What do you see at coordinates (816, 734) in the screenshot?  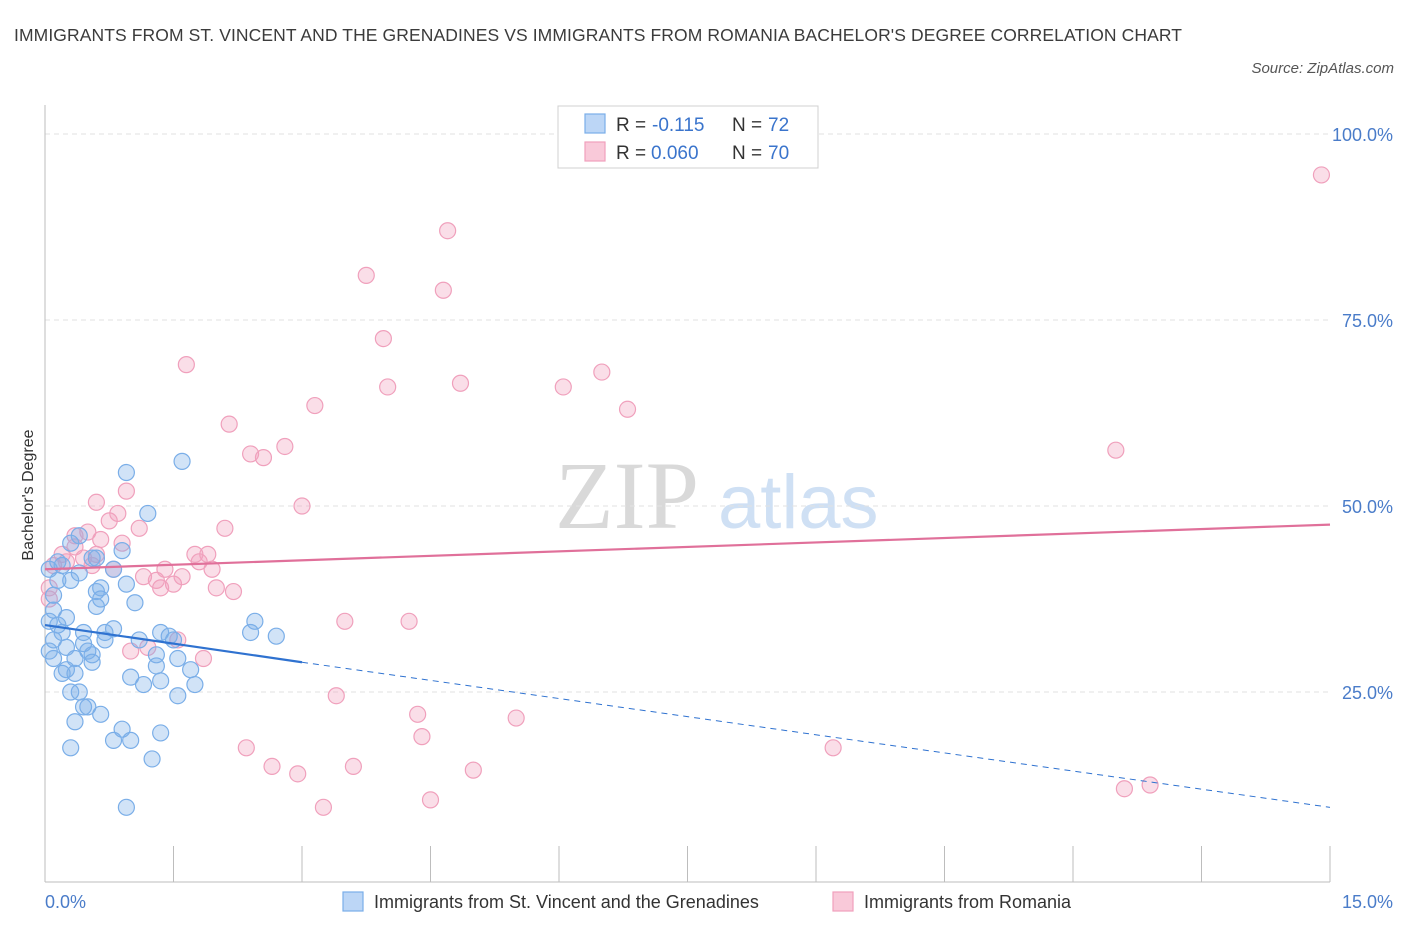 I see `stvincent-trend-extension` at bounding box center [816, 734].